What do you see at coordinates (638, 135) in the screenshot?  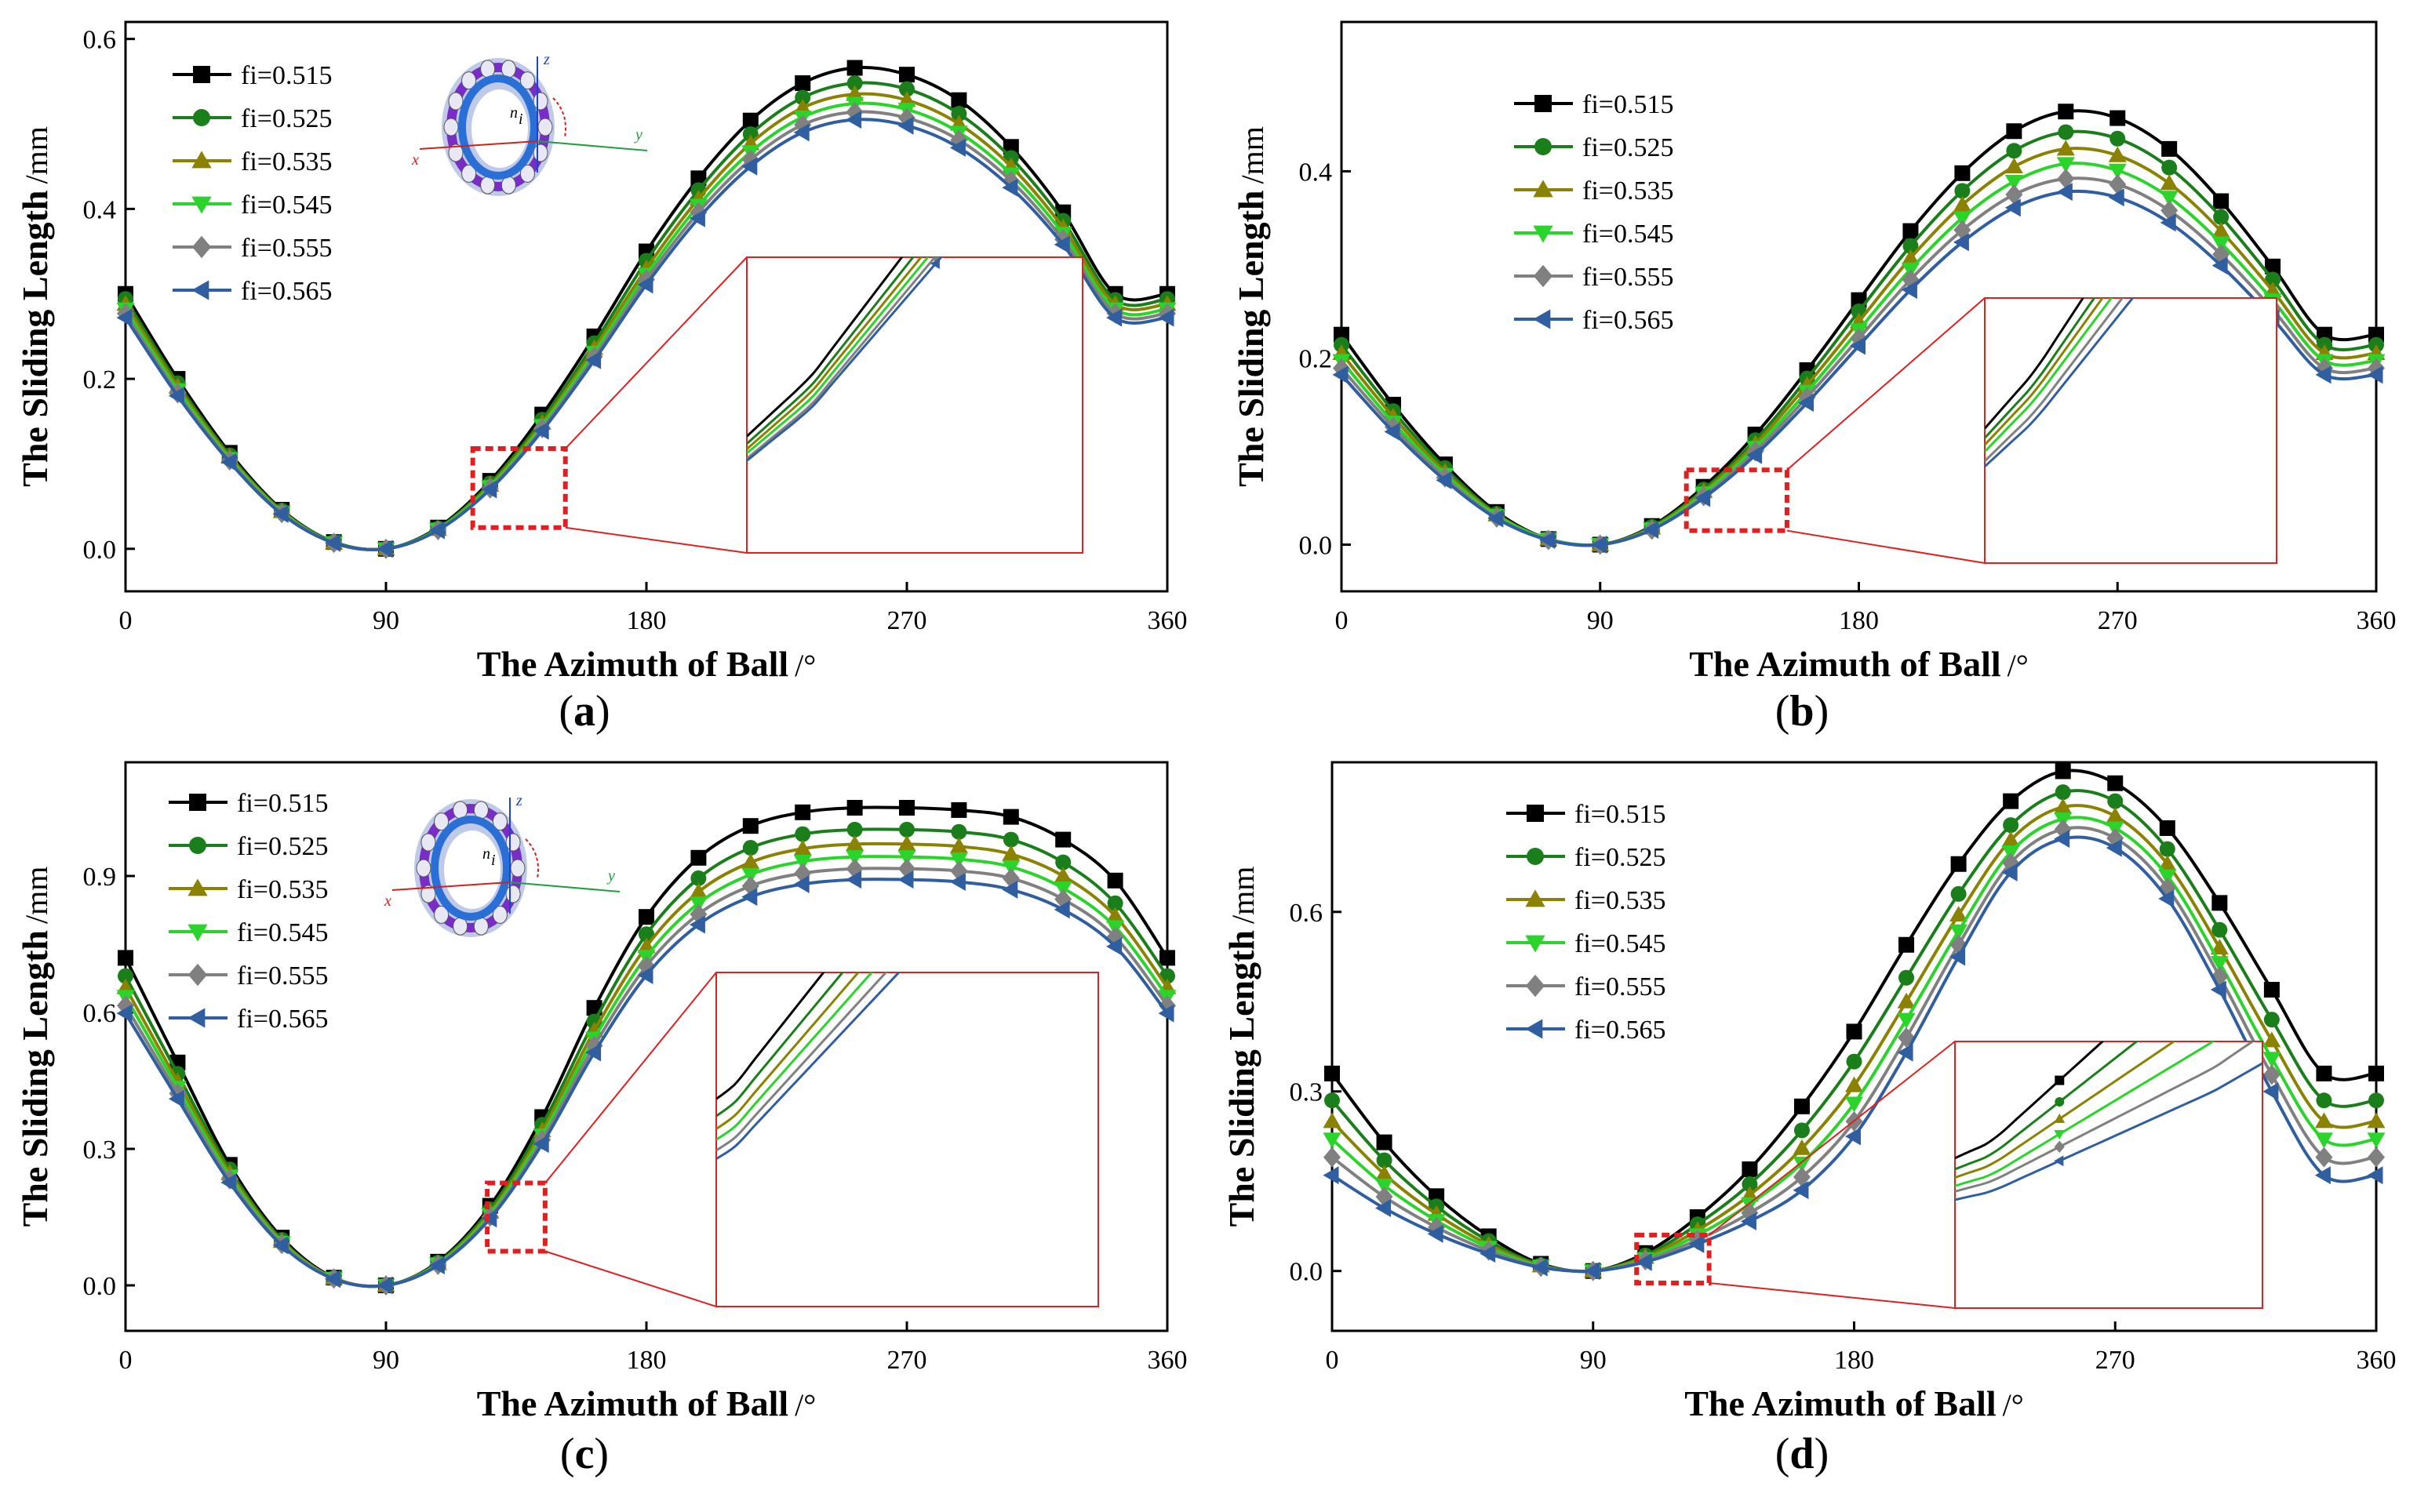 I see `y-axis-label: y` at bounding box center [638, 135].